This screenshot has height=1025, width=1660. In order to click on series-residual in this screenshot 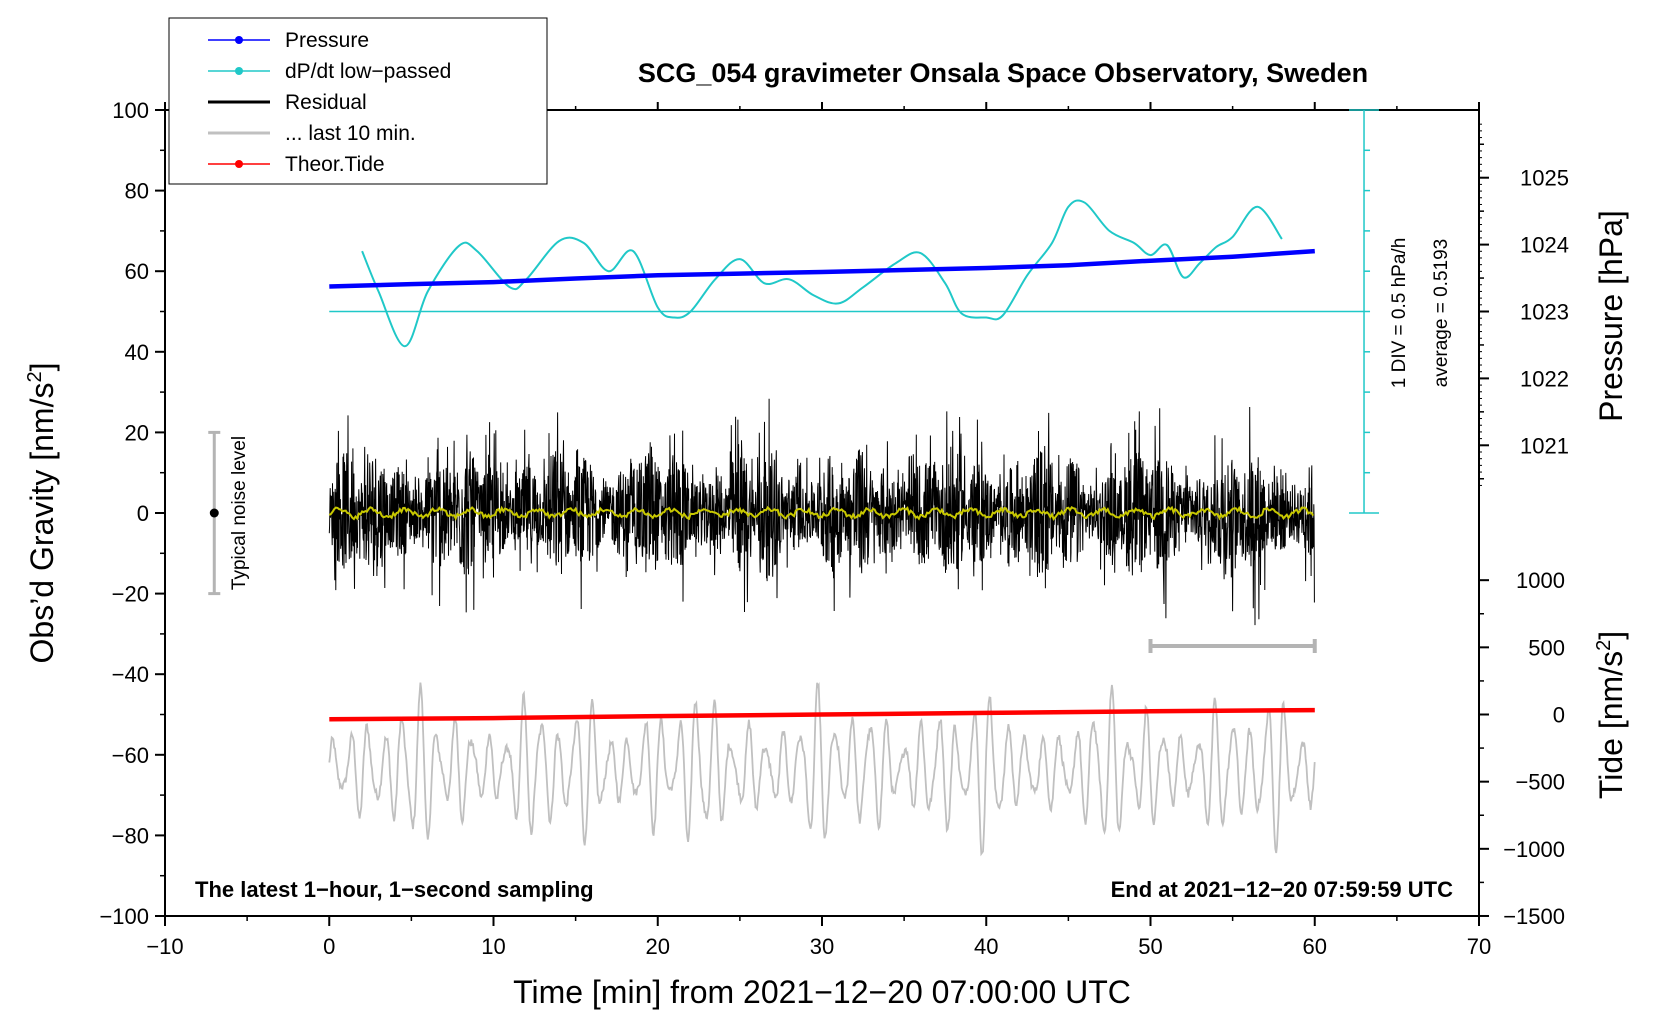, I will do `click(821, 512)`.